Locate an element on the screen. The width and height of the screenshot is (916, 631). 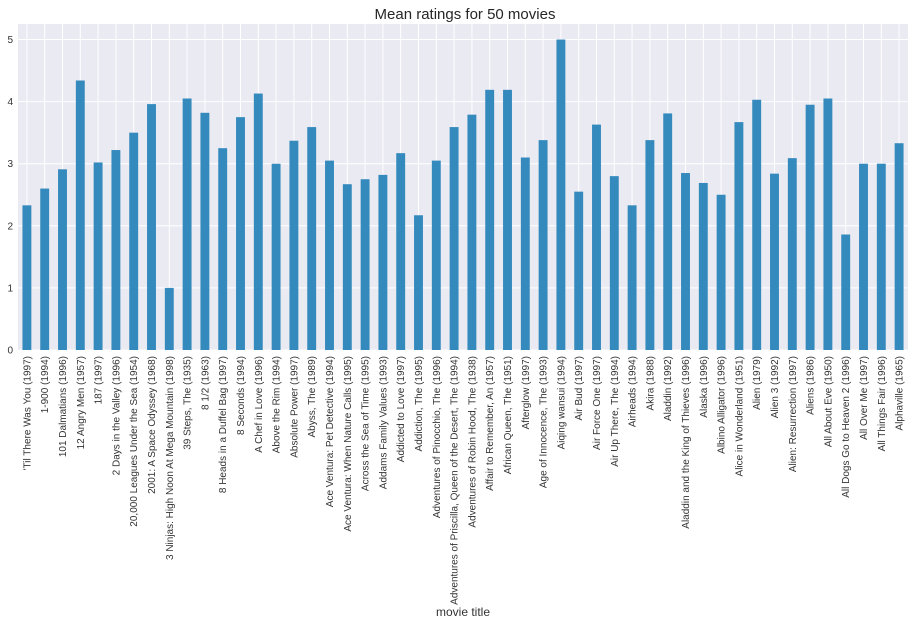
x-tick-label: Air Up There, The (1994) is located at coordinates (615, 411).